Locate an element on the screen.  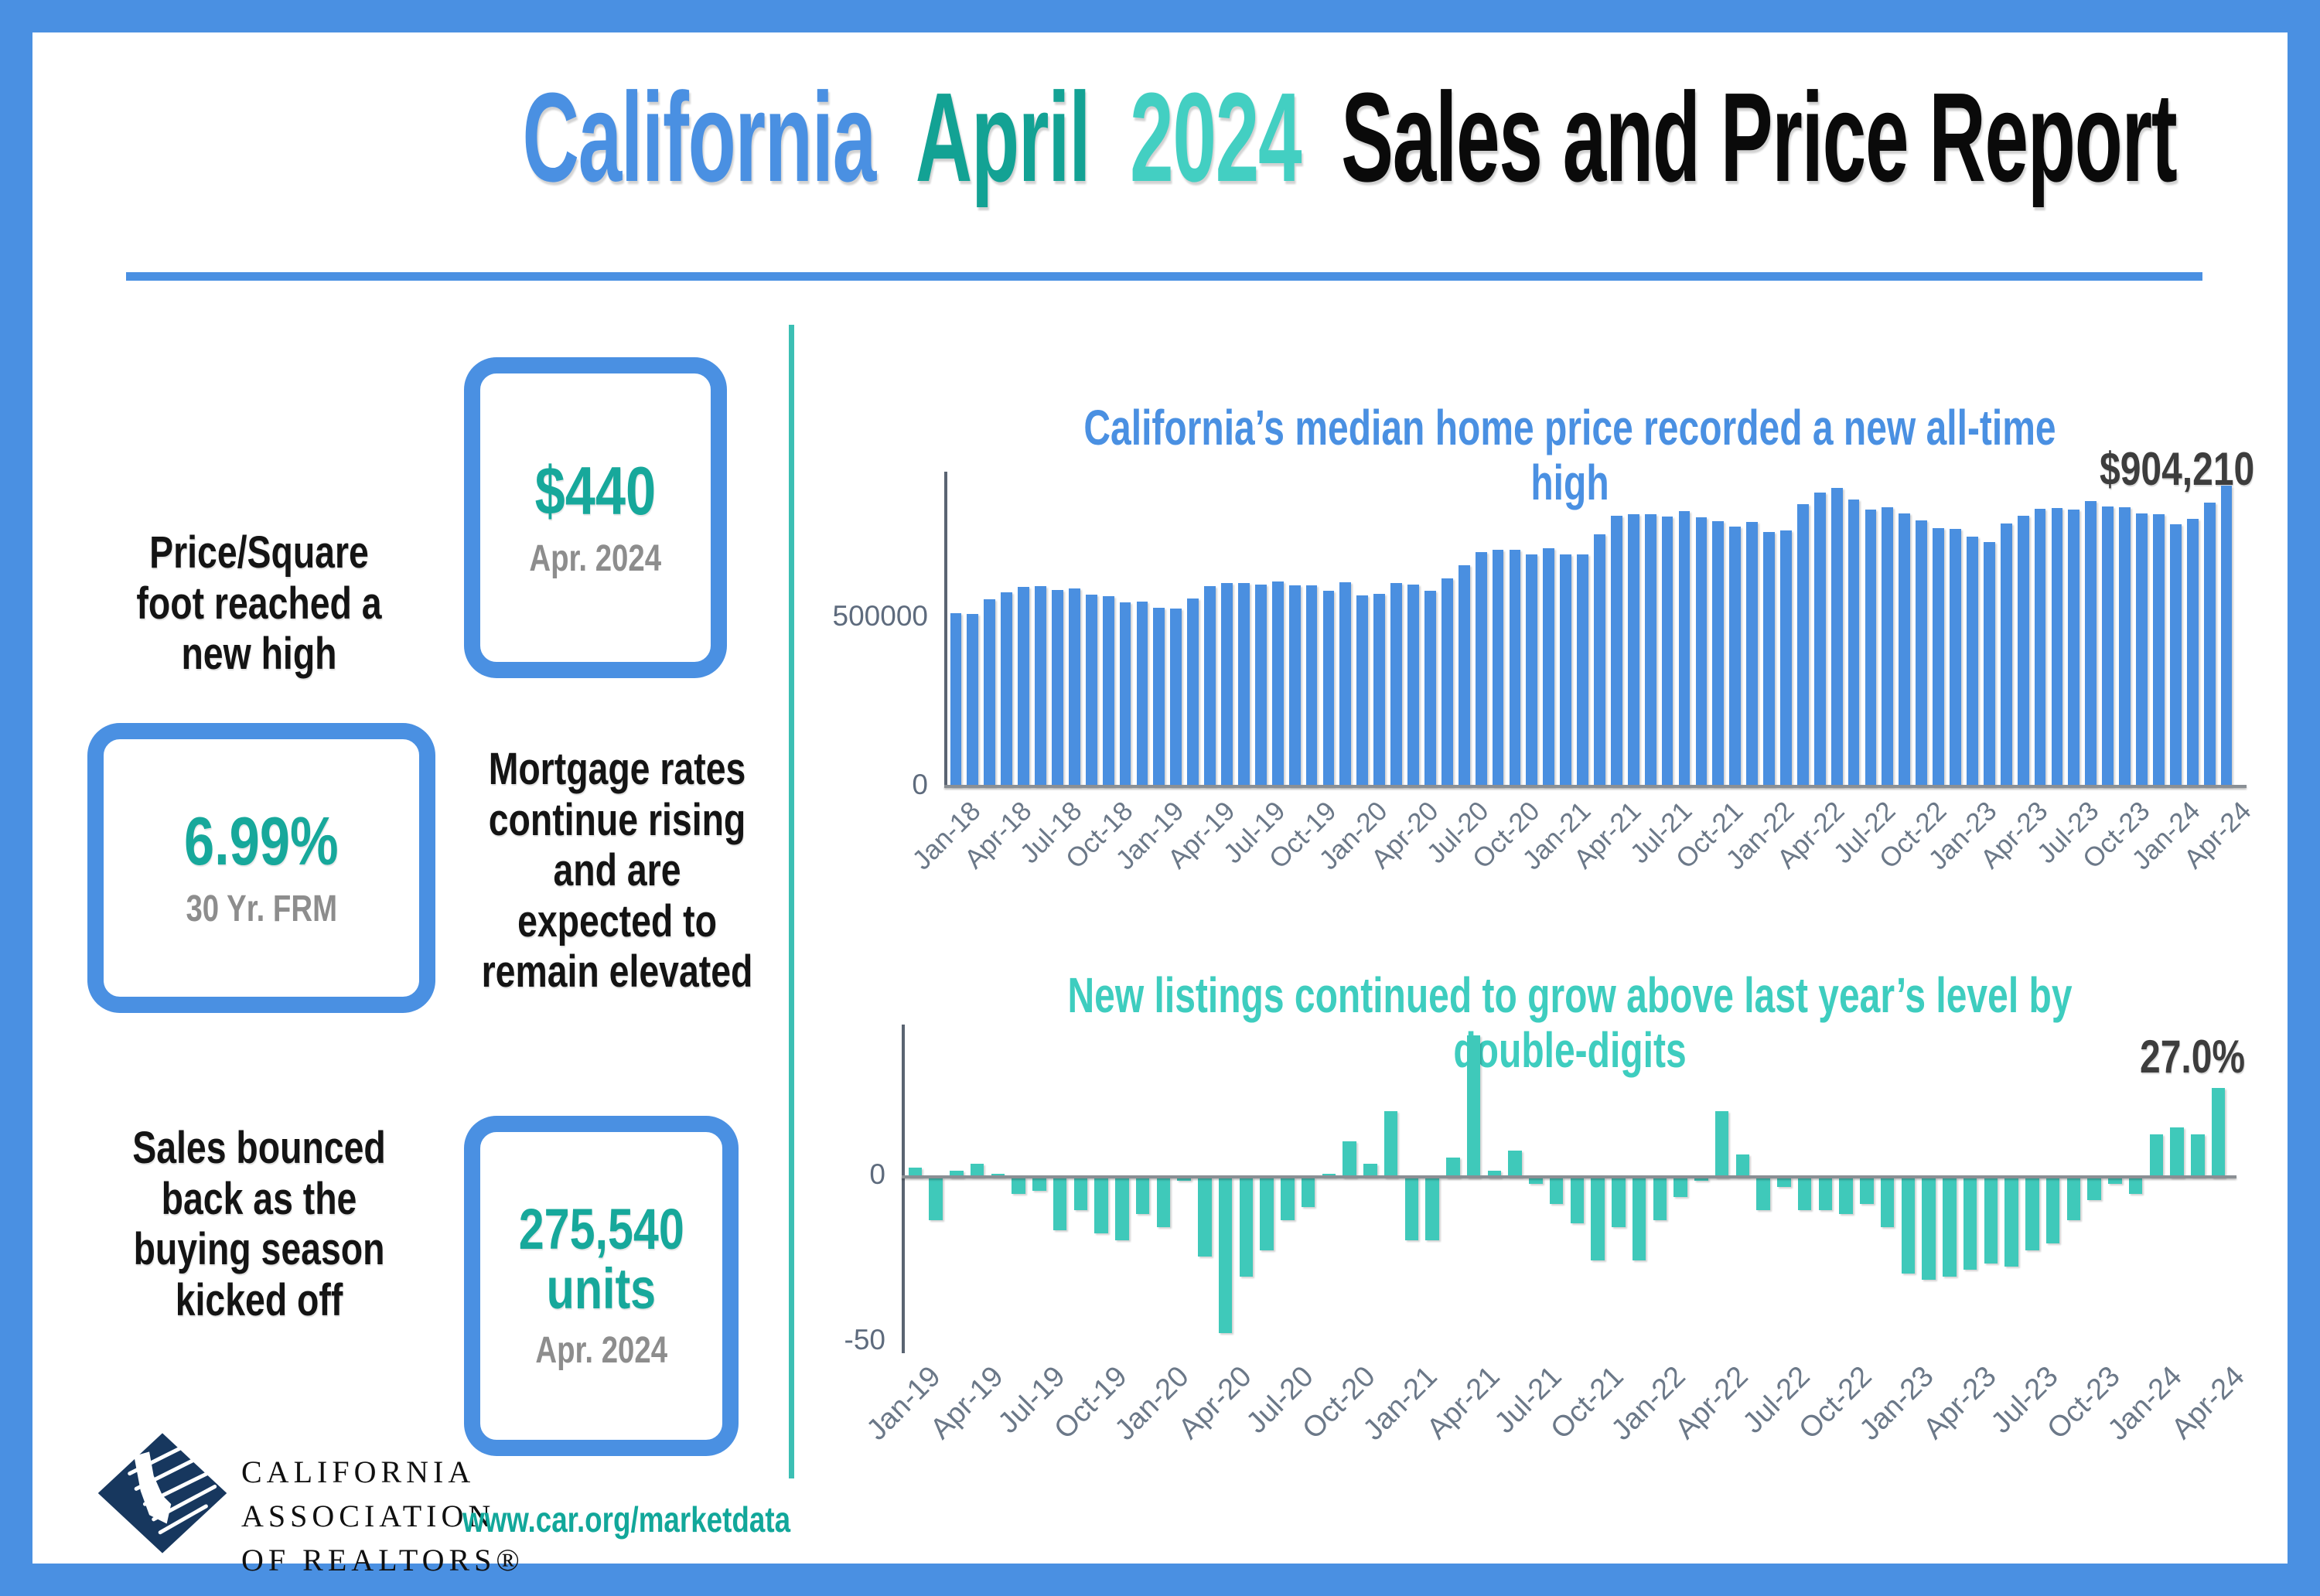
section-divider-line is located at coordinates (791, 901).